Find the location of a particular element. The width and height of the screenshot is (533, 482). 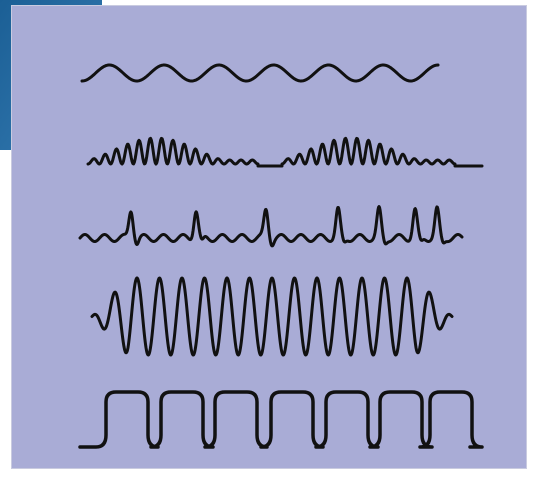

corner-accent-shape is located at coordinates (51, 75).